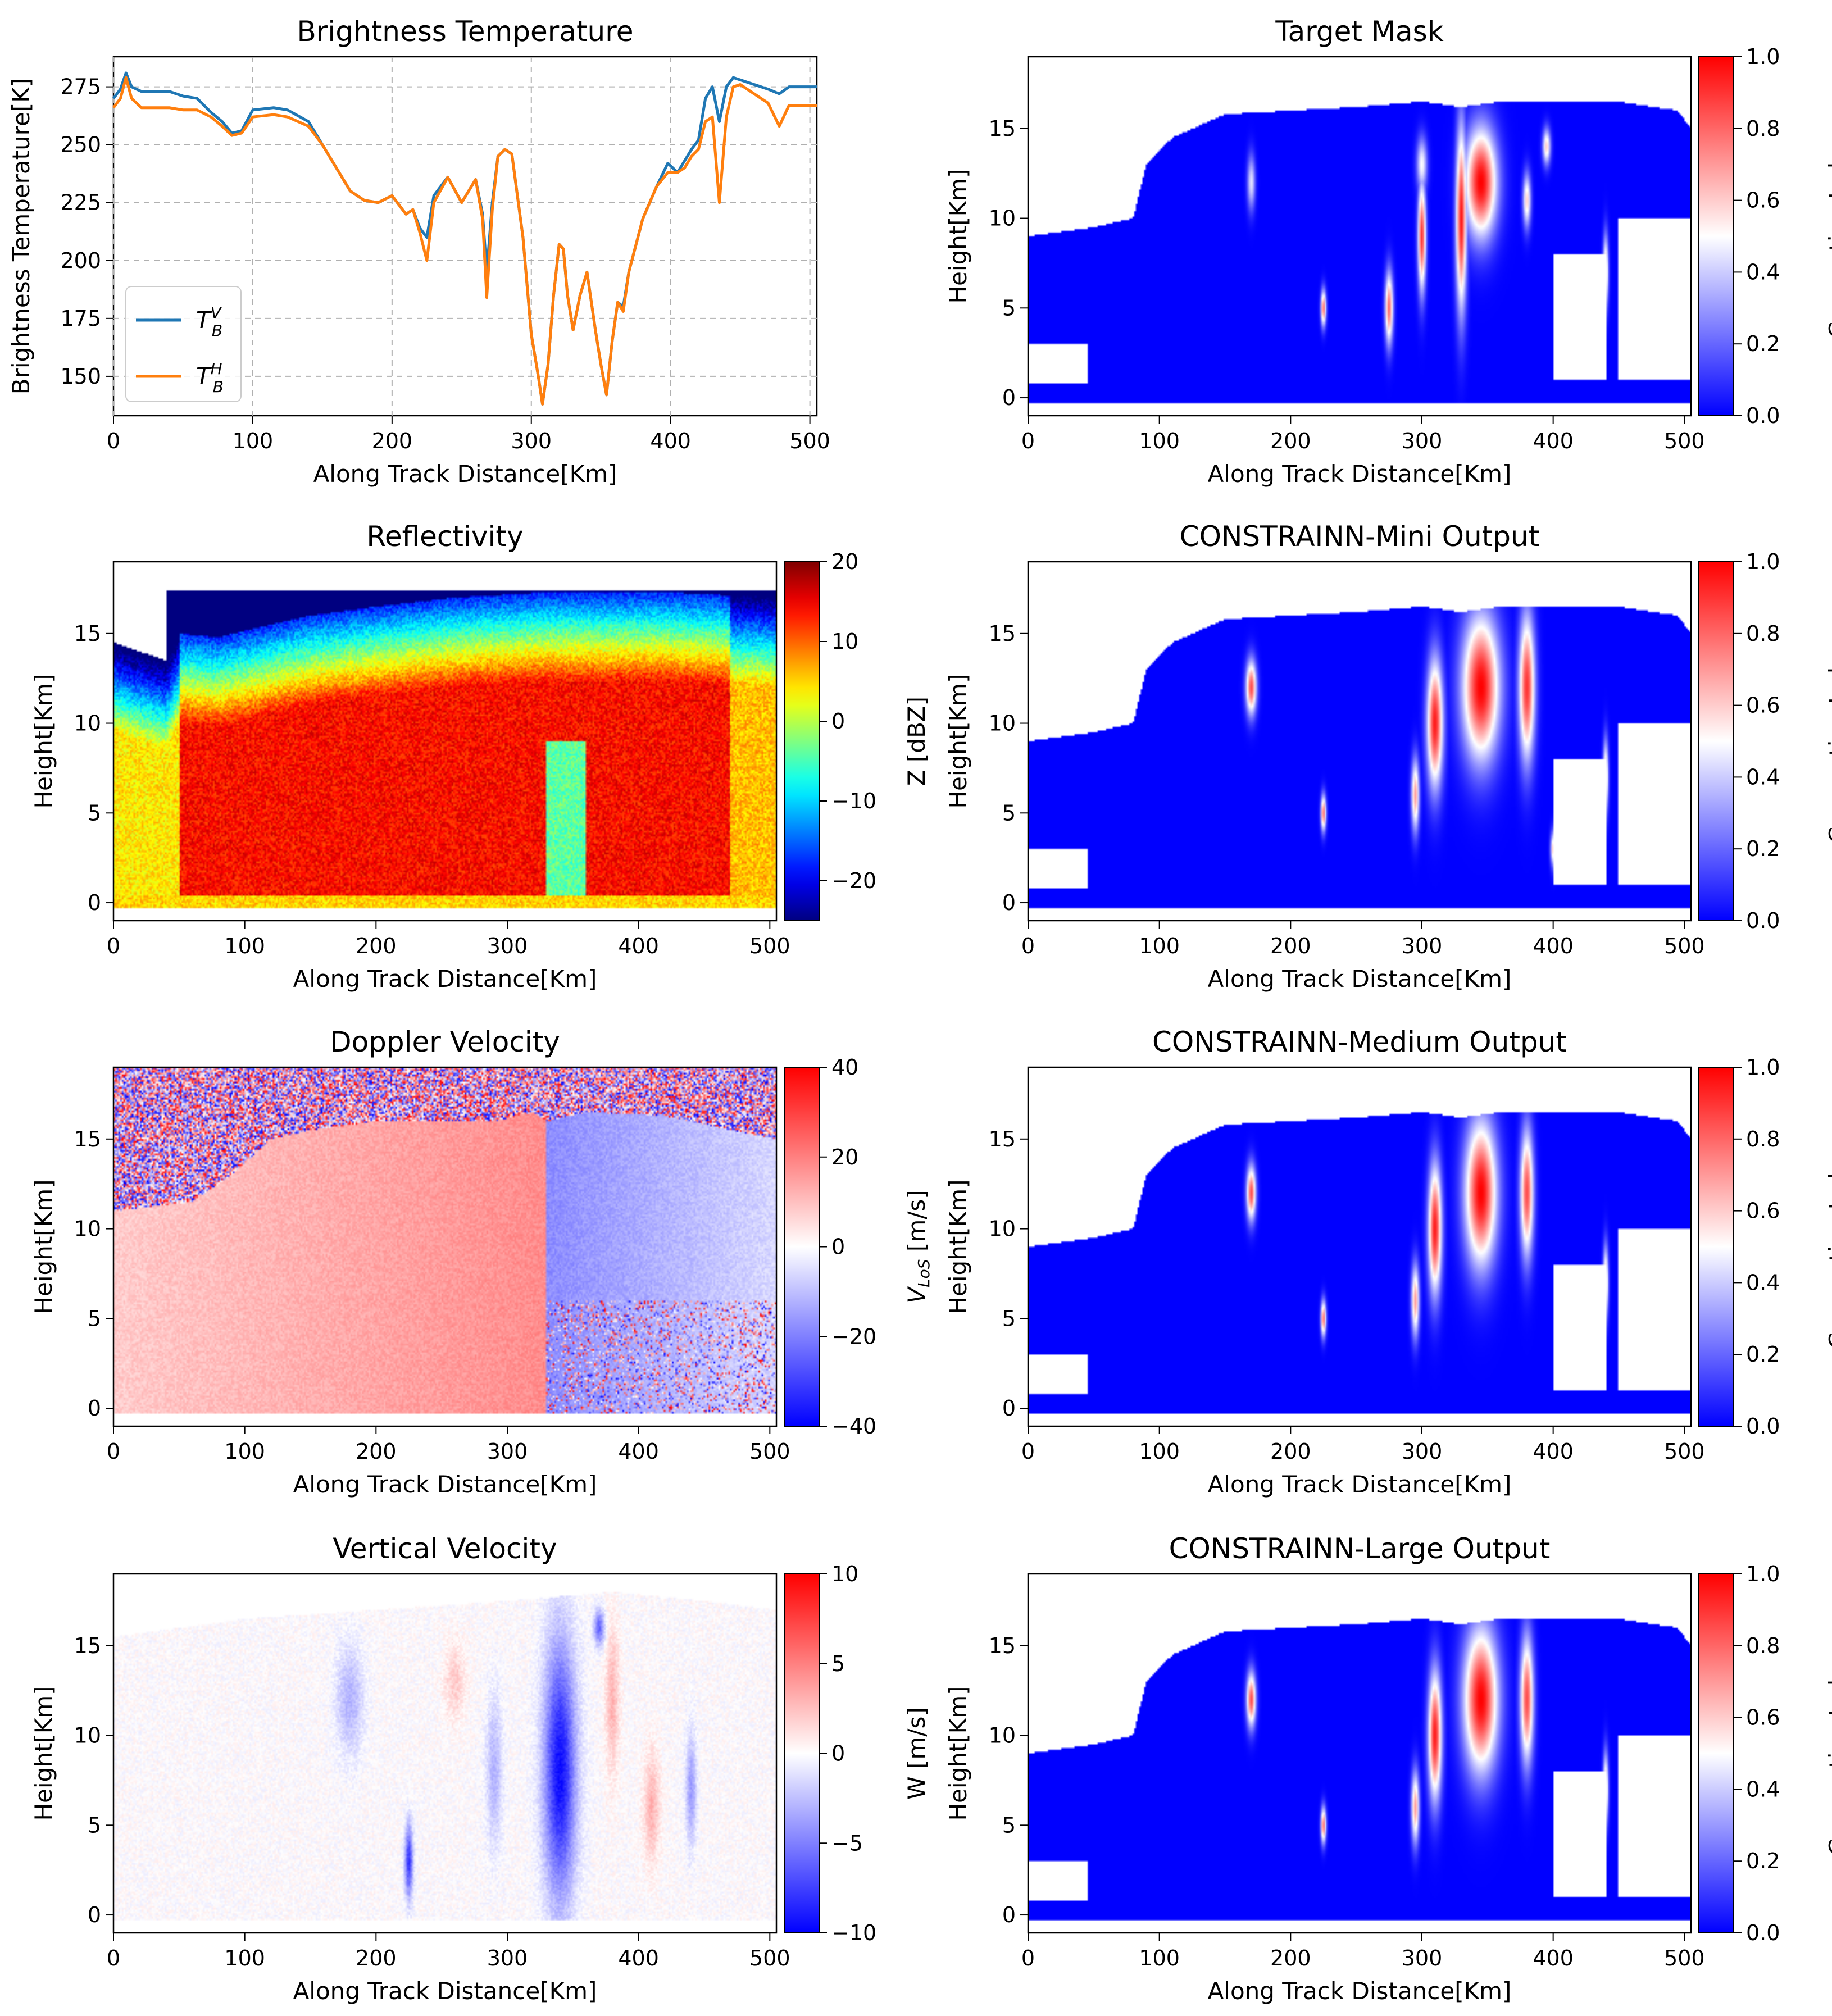 This screenshot has width=1832, height=2016. Describe the element at coordinates (445, 1548) in the screenshot. I see `chart-title: Vertical Velocity` at that location.